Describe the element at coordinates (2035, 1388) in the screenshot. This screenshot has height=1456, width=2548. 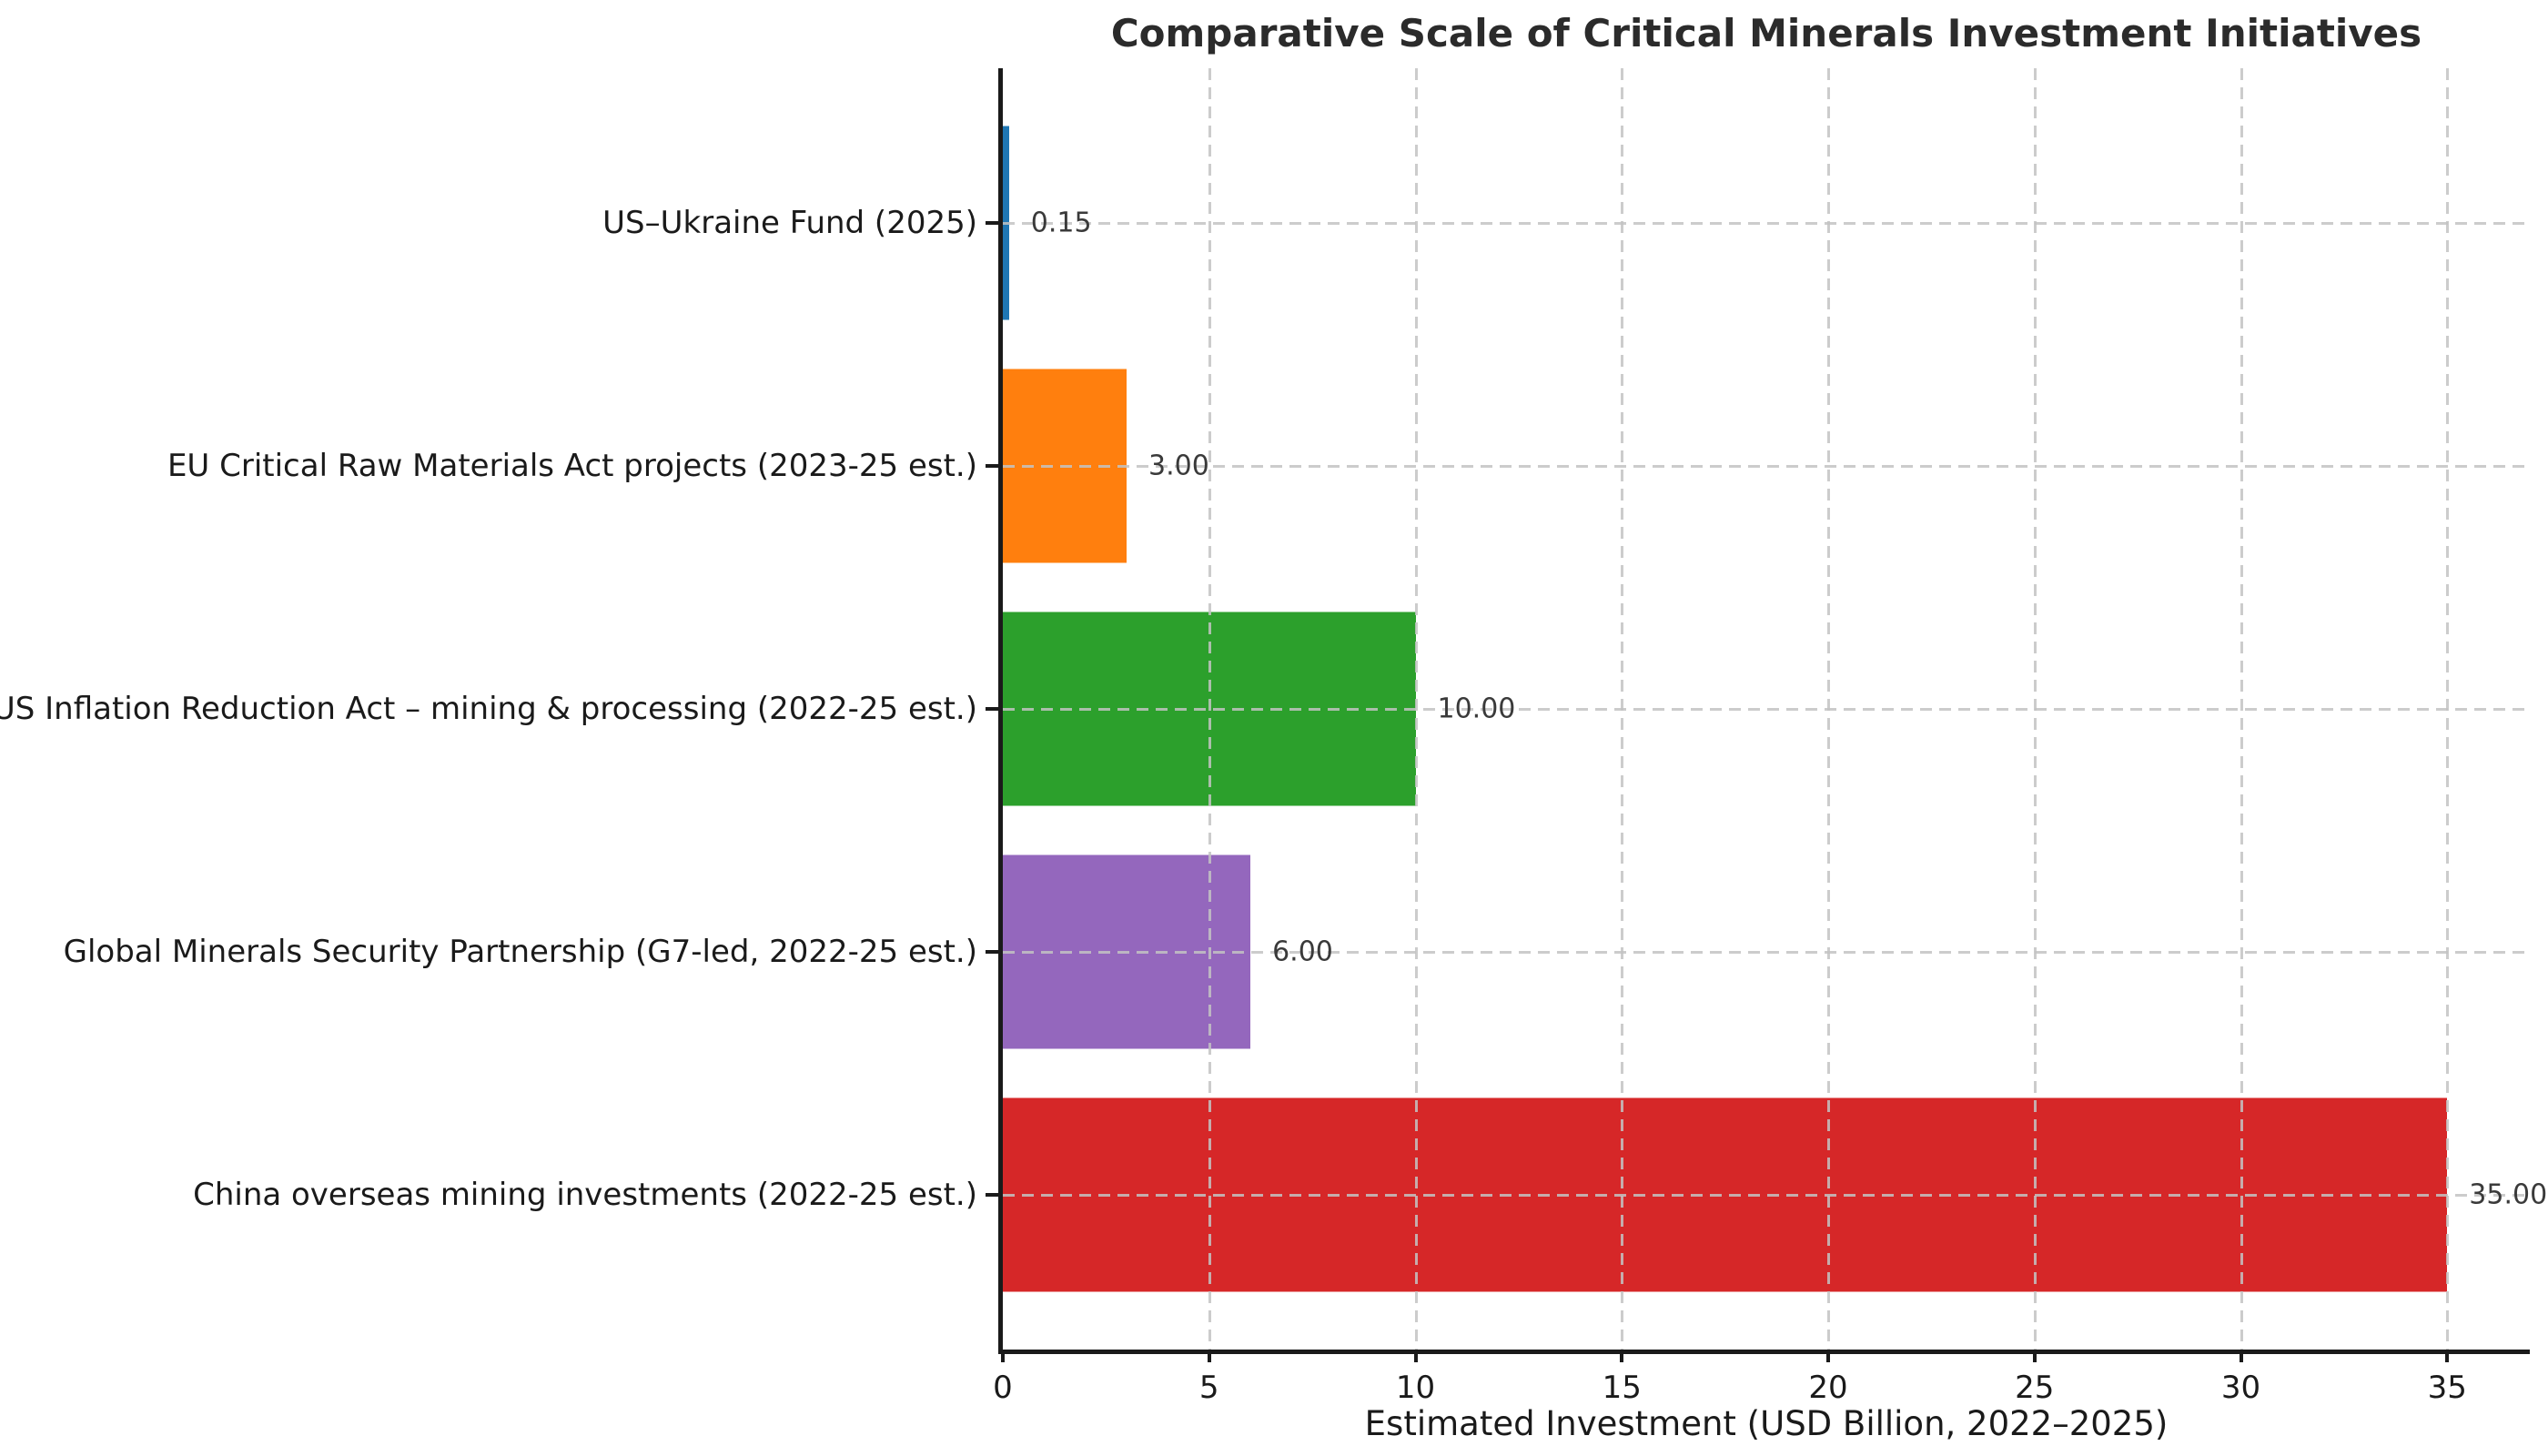
I see `x-tick-label: 25` at that location.